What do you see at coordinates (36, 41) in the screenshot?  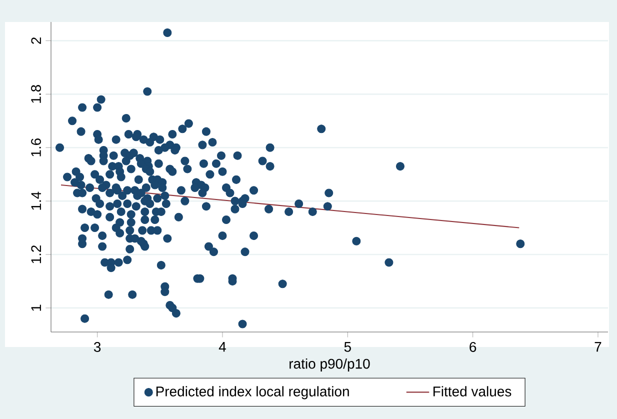 I see `y-tick-label: 2` at bounding box center [36, 41].